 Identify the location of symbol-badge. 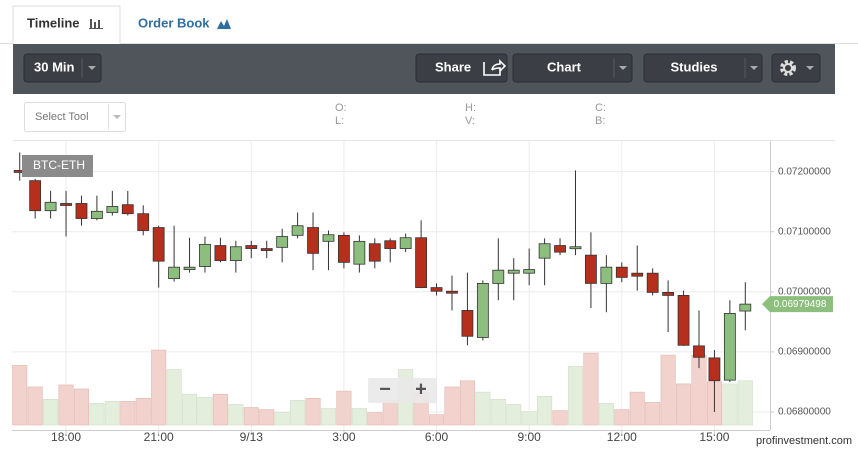
(57, 166).